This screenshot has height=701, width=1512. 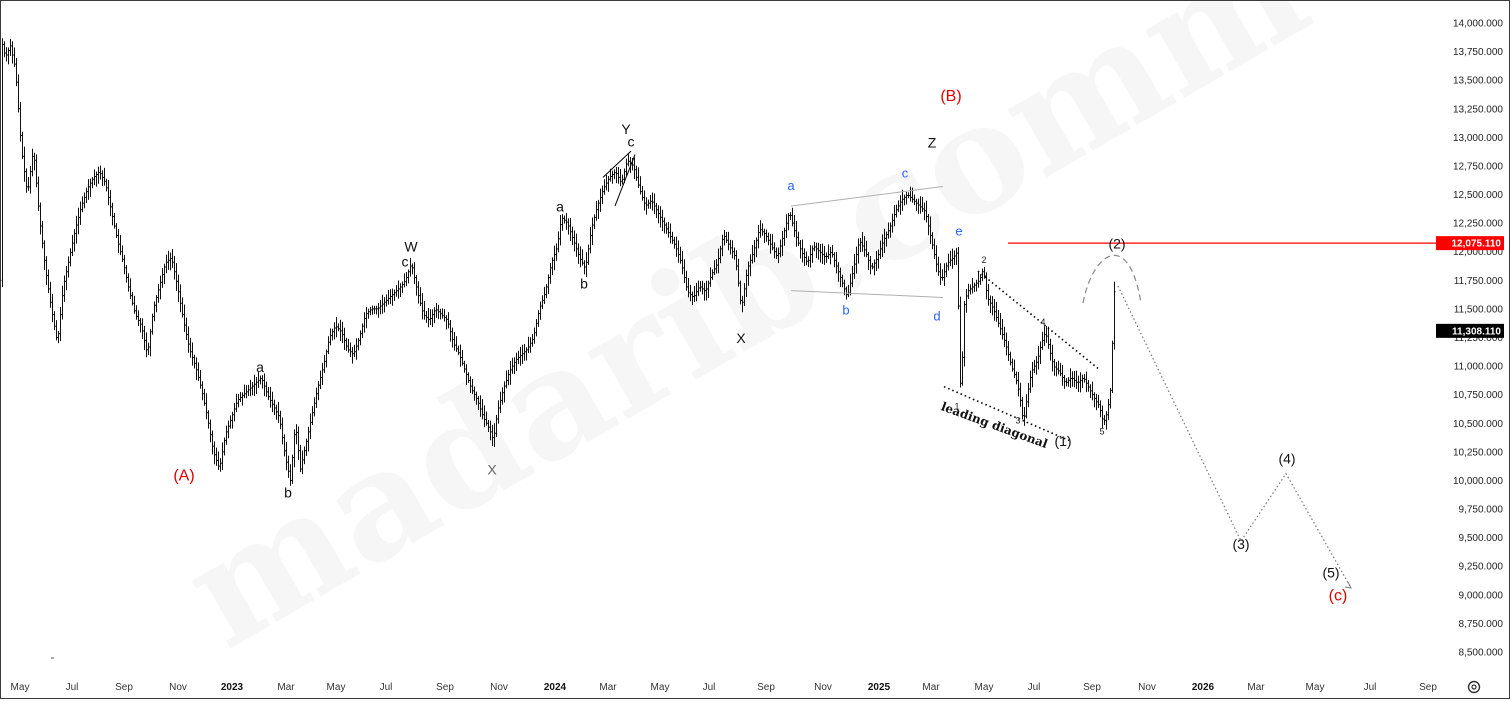 I want to click on leading-diagonal-annotation: leading diagonal, so click(x=994, y=425).